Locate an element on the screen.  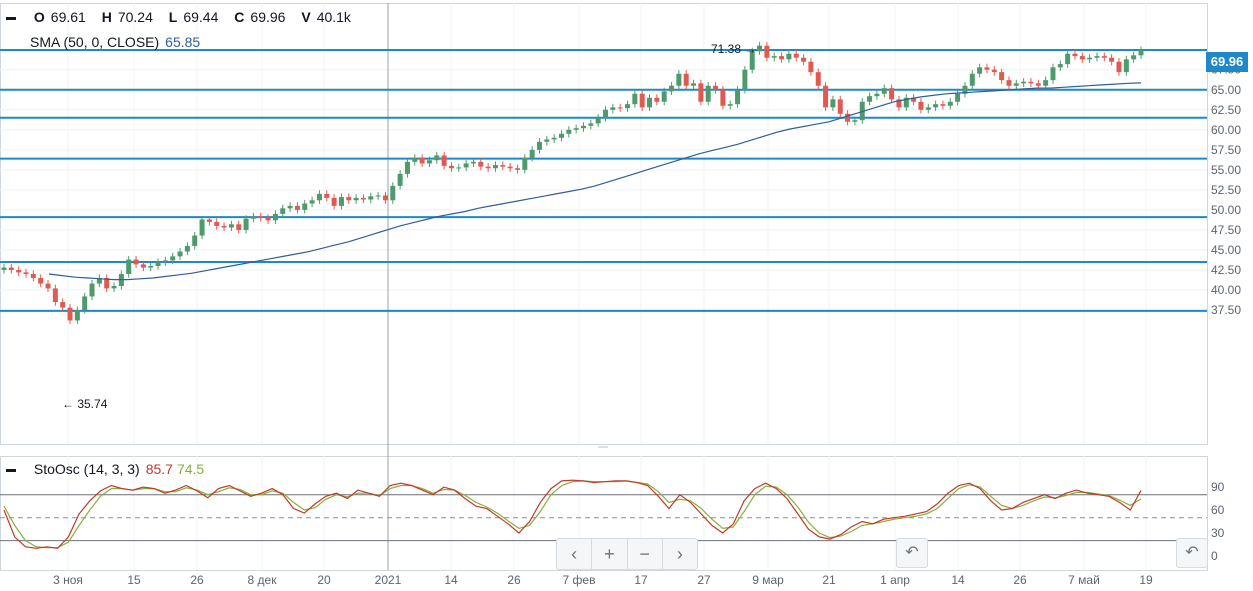
zoom-out-button: − is located at coordinates (645, 554).